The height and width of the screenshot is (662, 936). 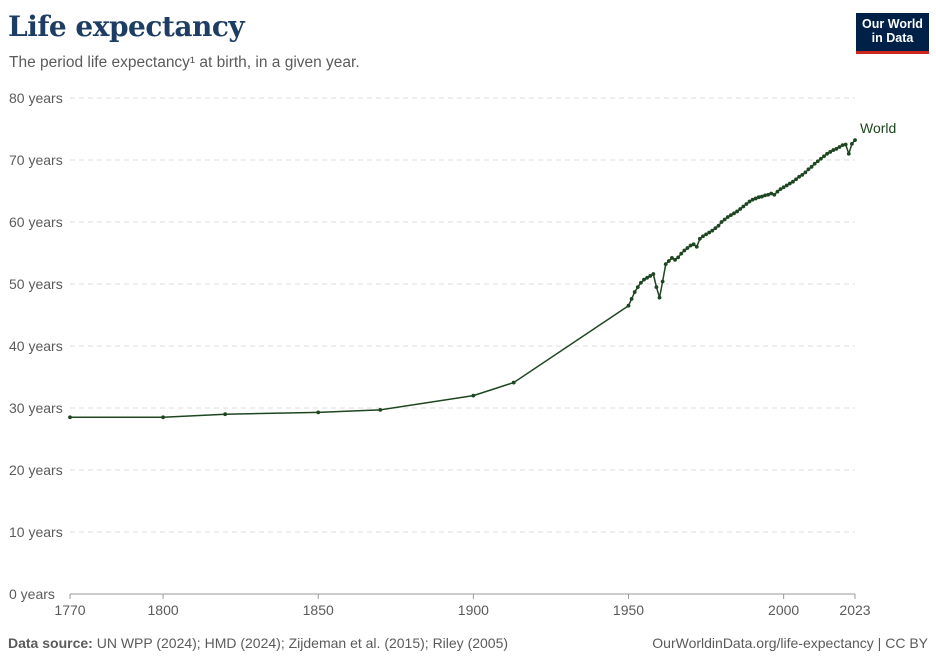 What do you see at coordinates (36, 408) in the screenshot?
I see `y-tick-label-30: 30 years` at bounding box center [36, 408].